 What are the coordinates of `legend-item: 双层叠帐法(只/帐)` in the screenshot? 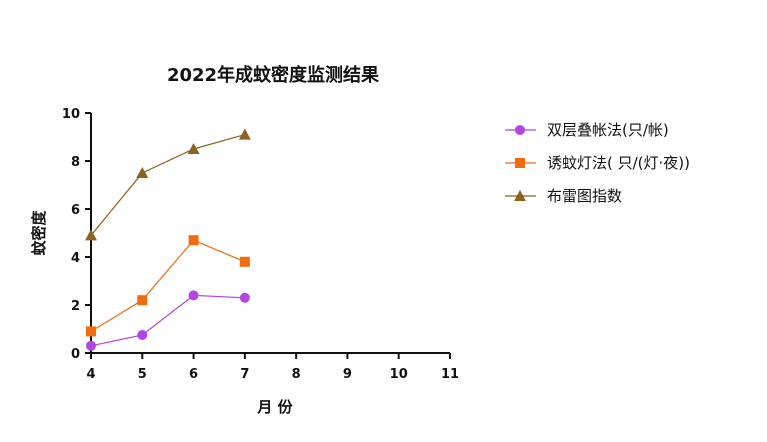 It's located at (587, 130).